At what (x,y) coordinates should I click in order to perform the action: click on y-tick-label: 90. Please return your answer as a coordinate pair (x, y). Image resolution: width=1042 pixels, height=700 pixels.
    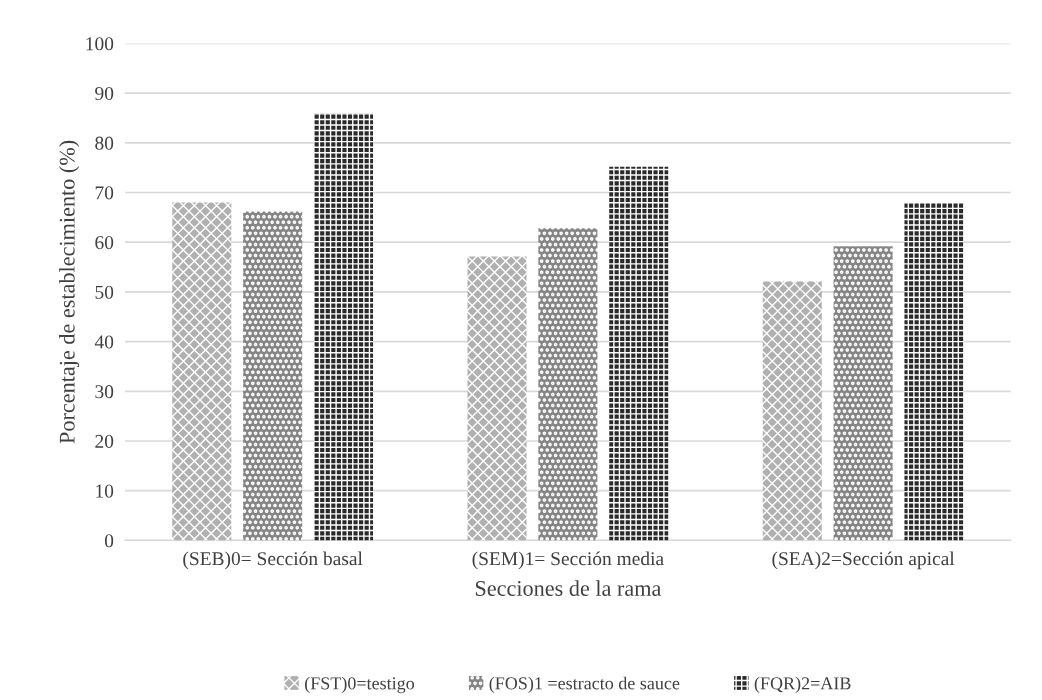
    Looking at the image, I should click on (104, 93).